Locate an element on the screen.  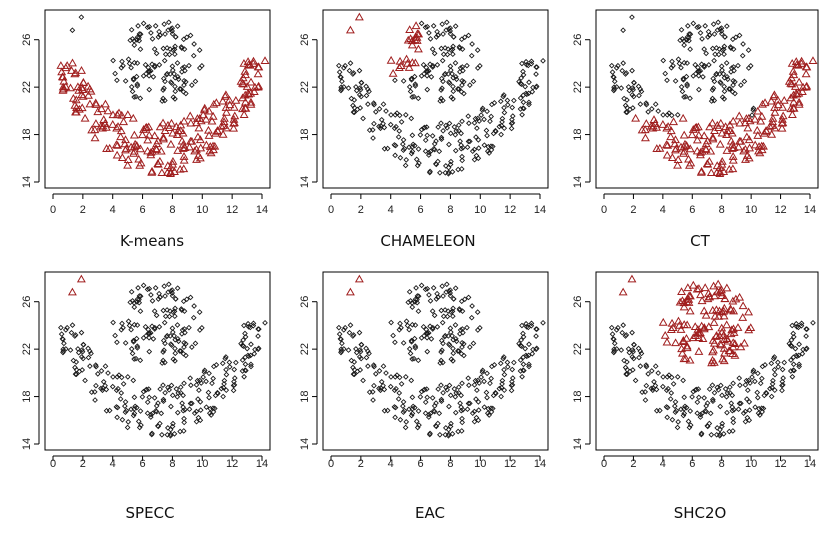
y-tick-label: 18 is located at coordinates (578, 396).